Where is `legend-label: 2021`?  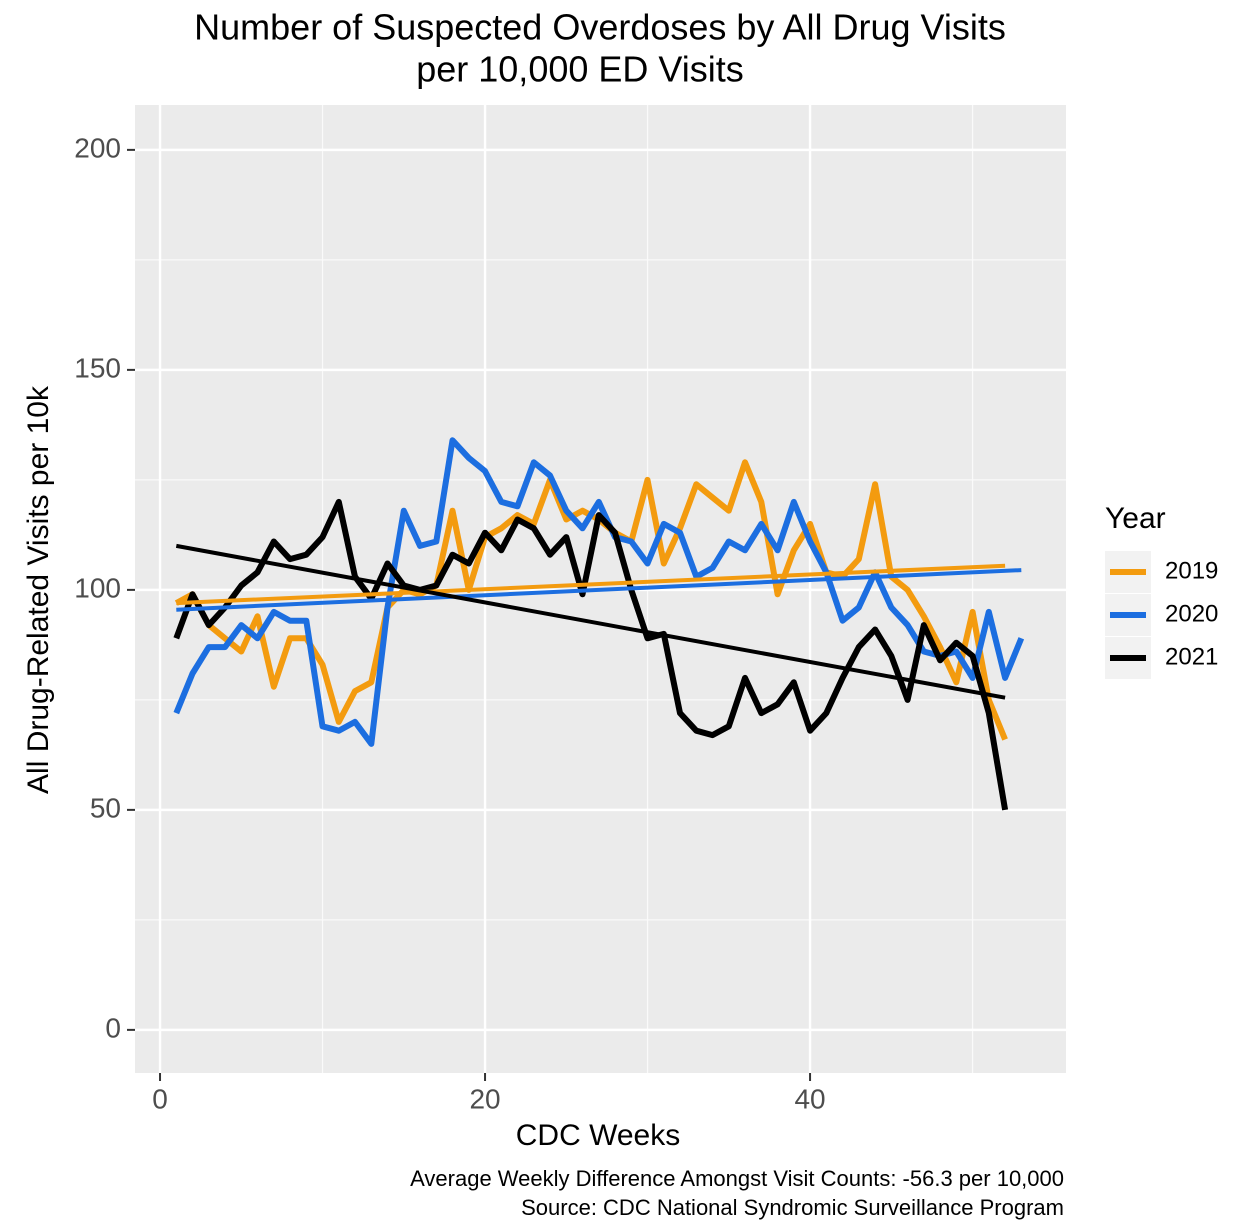 legend-label: 2021 is located at coordinates (1191, 656).